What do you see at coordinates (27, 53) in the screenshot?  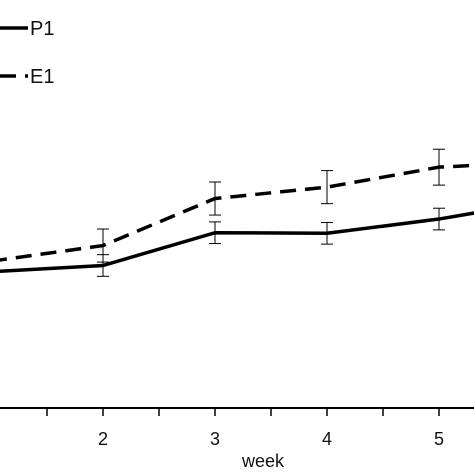 I see `legend: P1 E1` at bounding box center [27, 53].